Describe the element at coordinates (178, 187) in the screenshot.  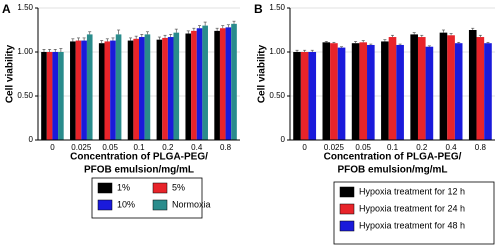
I see `legend-label: 5%` at that location.